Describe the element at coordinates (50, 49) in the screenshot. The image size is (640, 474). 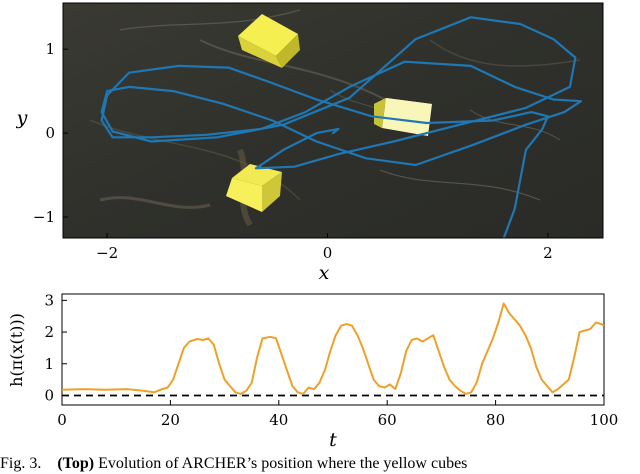
I see `top-y-tick-label: 1` at that location.